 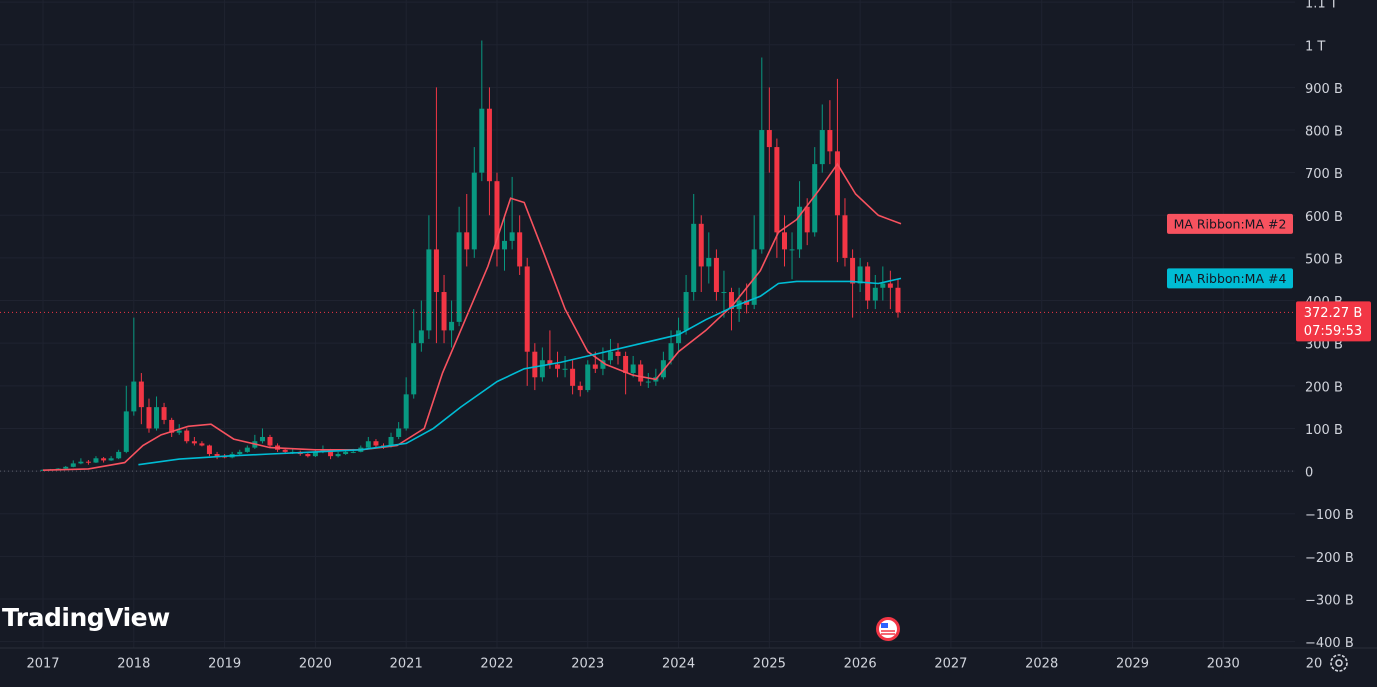 What do you see at coordinates (224, 664) in the screenshot?
I see `x-tick-label: 2019` at bounding box center [224, 664].